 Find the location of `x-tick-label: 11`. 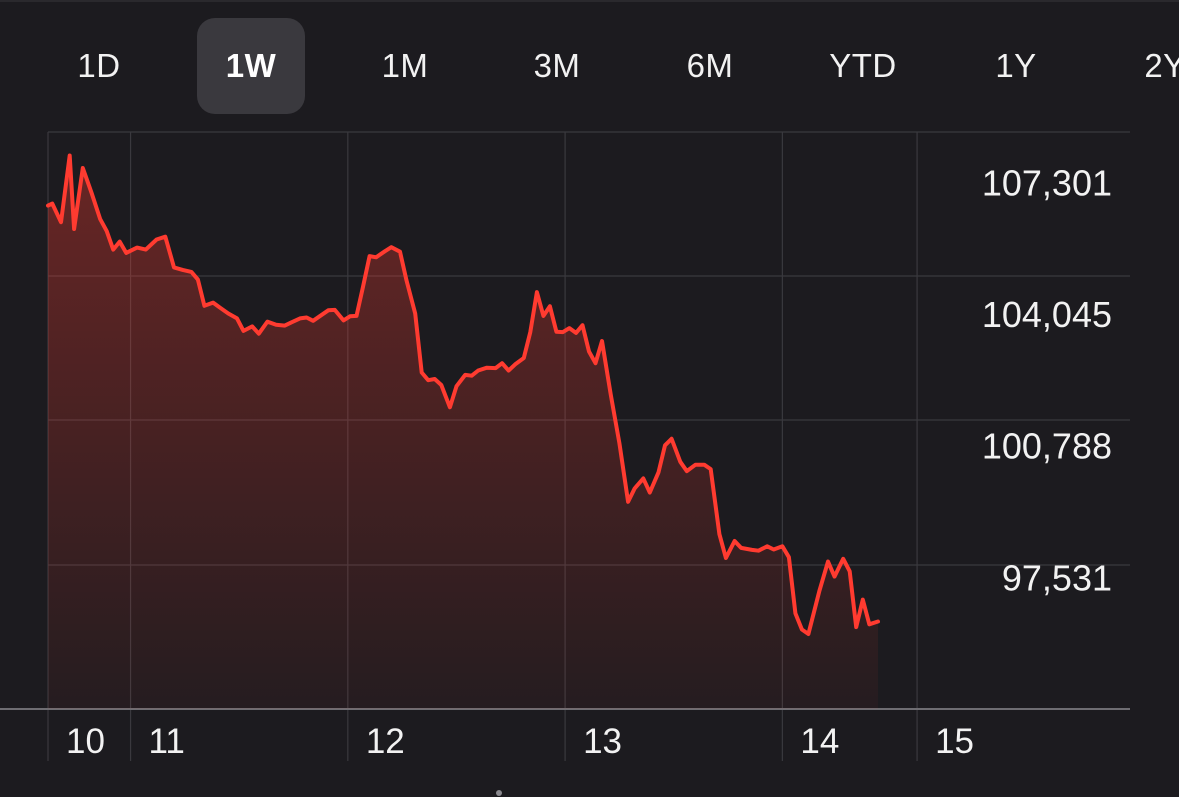

x-tick-label: 11 is located at coordinates (167, 741).